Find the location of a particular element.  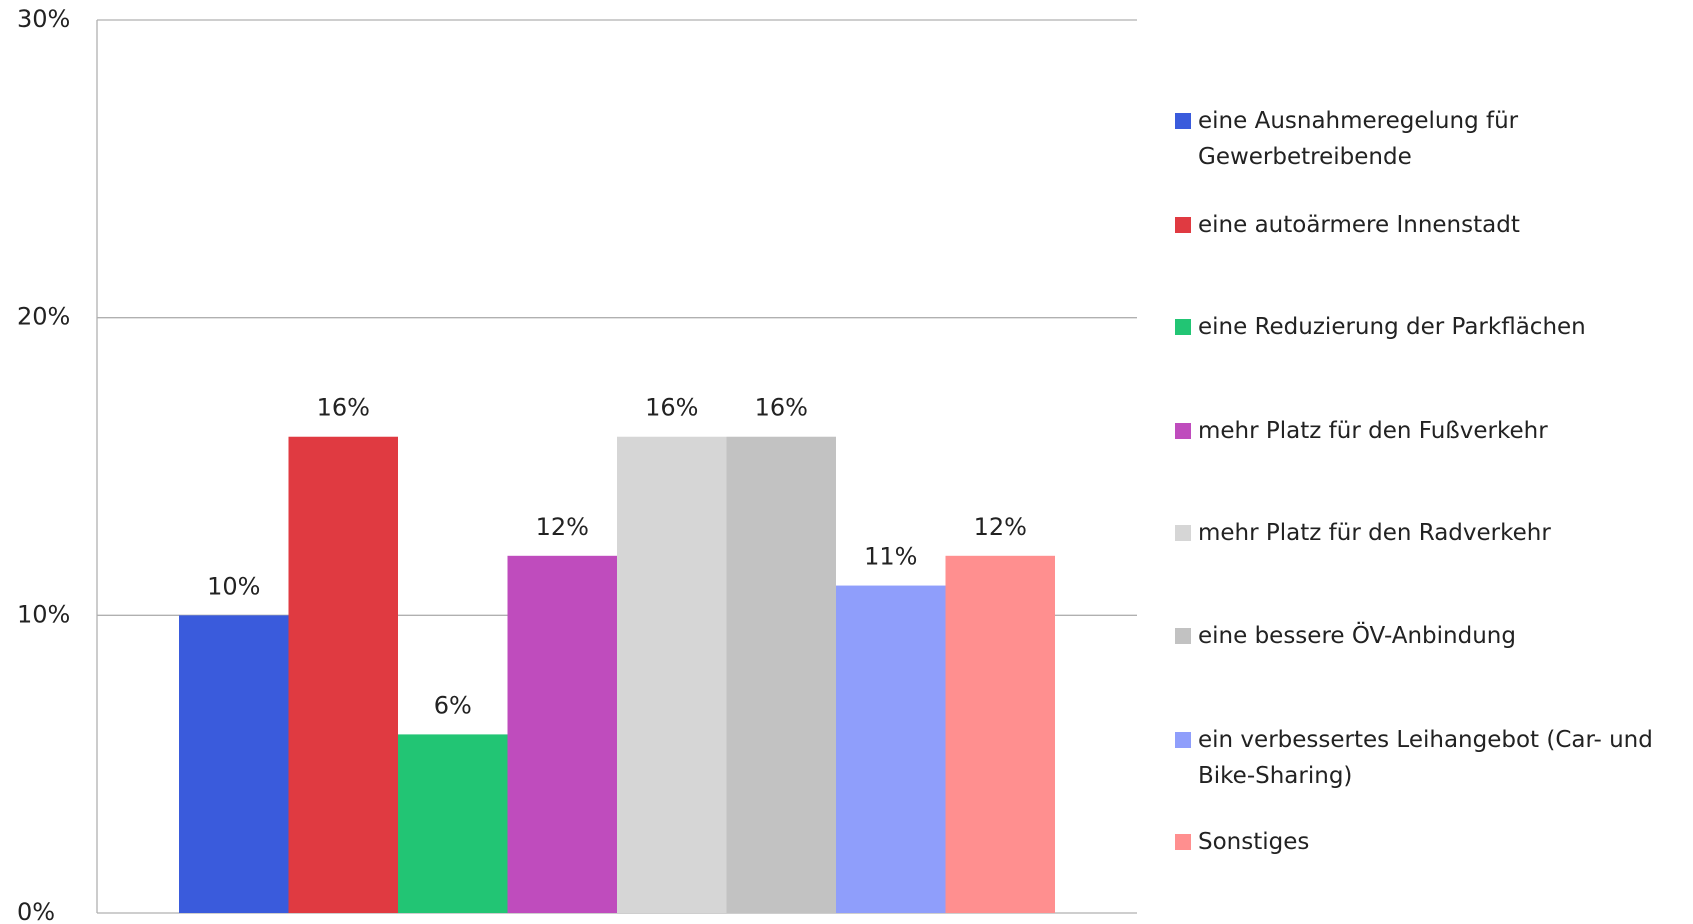

legend-item: eine autoärmere Innenstadt is located at coordinates (1432, 225).